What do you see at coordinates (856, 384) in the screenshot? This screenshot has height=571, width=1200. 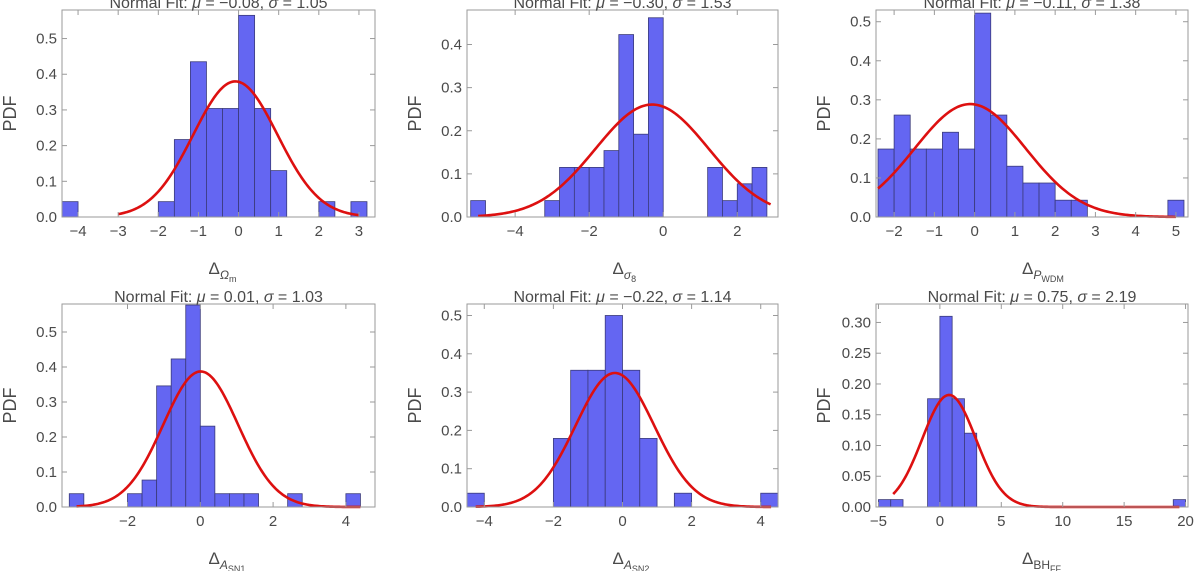 I see `y-tick-label: 0.20` at bounding box center [856, 384].